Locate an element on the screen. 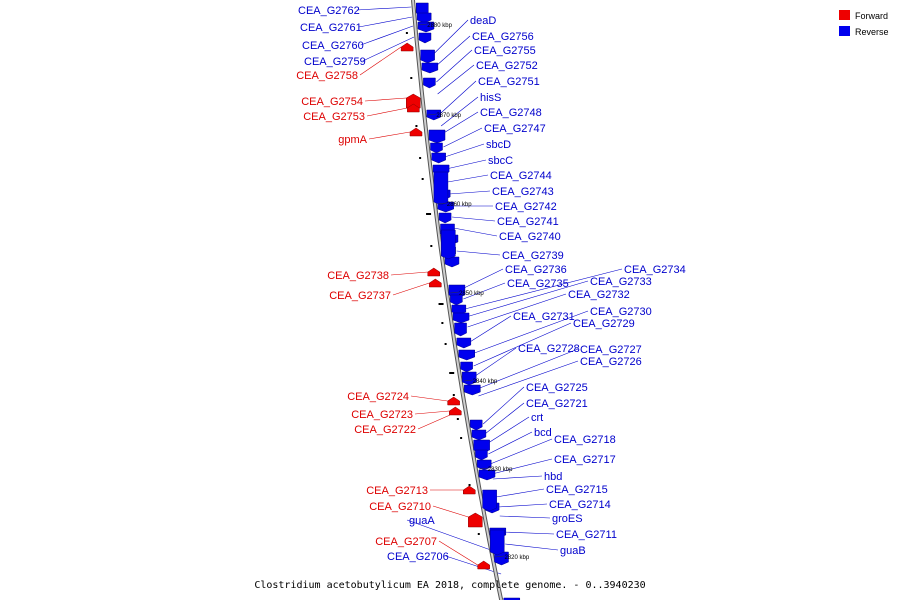 The width and height of the screenshot is (900, 600). reverse-gene-label: crt is located at coordinates (537, 418).